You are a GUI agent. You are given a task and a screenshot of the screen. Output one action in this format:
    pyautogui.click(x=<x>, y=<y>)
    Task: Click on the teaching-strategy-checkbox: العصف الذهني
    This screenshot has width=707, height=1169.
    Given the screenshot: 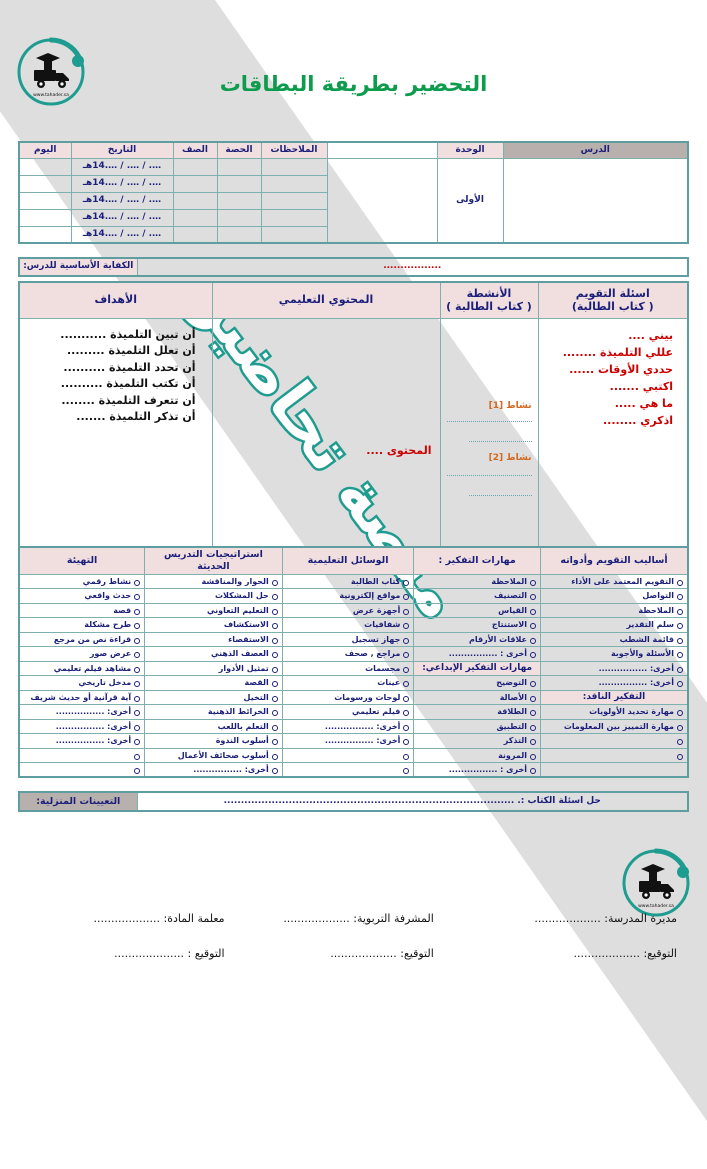 What is the action you would take?
    pyautogui.click(x=213, y=654)
    